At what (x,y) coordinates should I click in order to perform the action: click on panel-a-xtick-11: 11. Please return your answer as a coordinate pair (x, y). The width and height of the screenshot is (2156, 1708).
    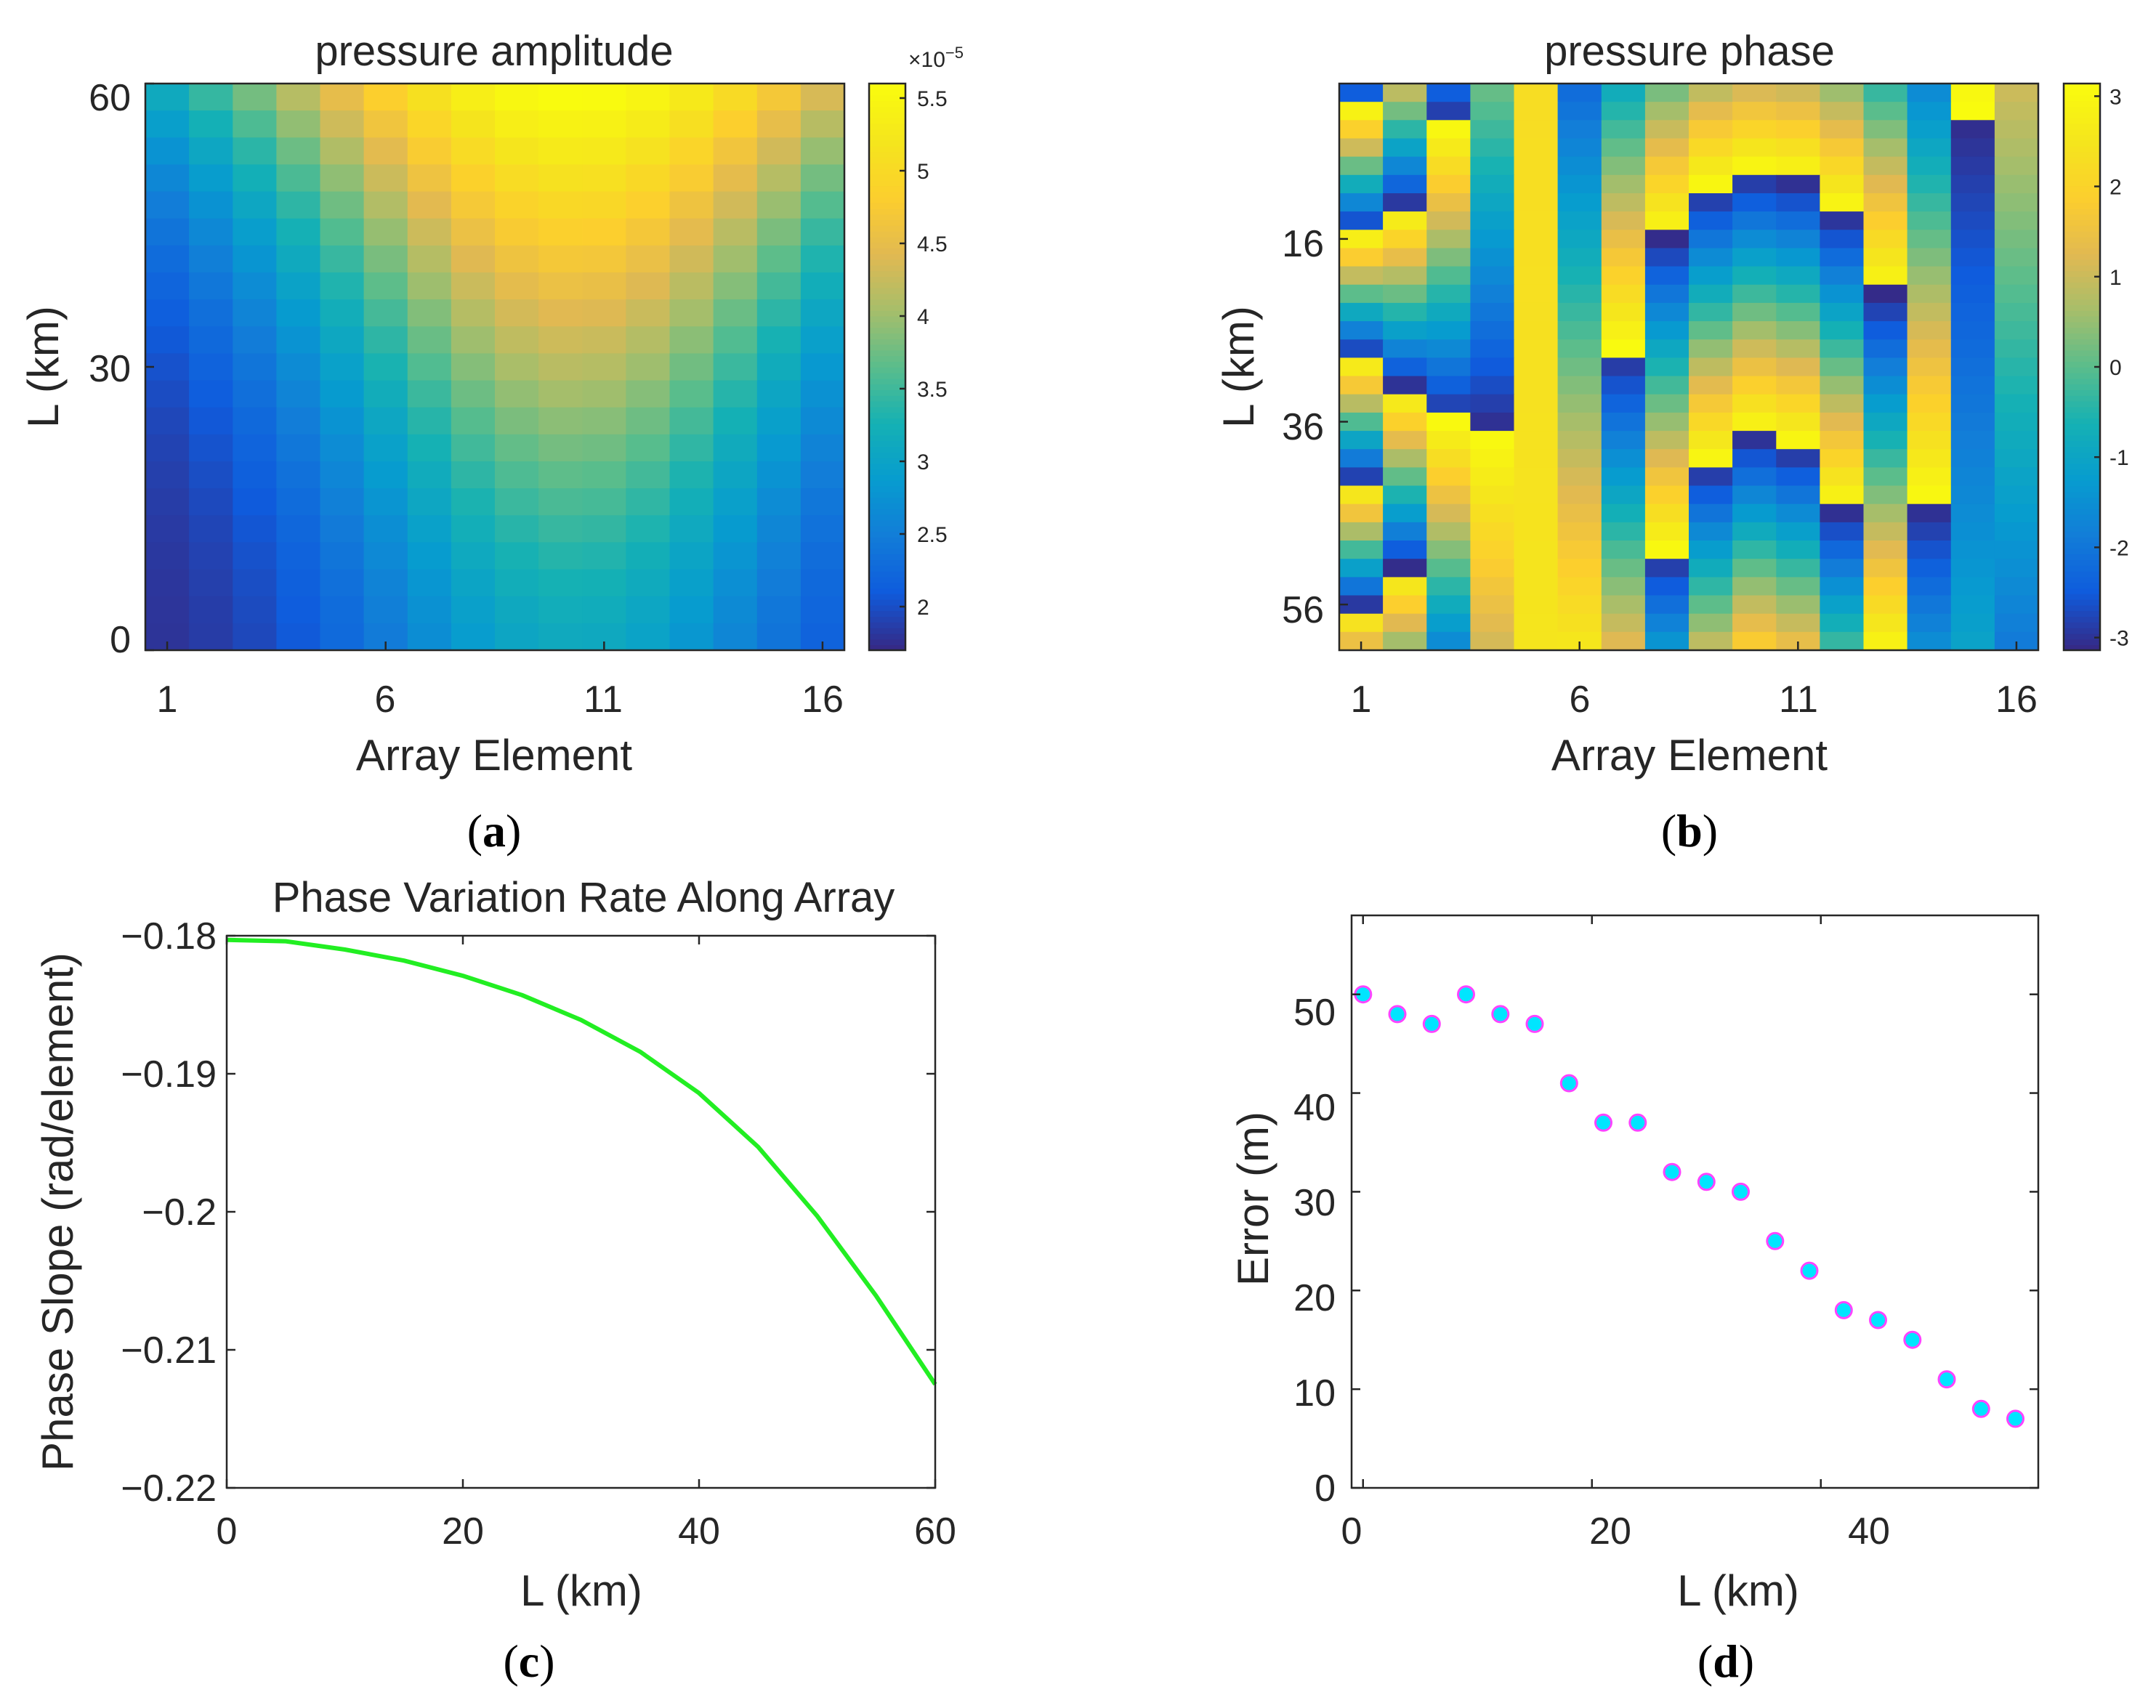
    Looking at the image, I should click on (603, 700).